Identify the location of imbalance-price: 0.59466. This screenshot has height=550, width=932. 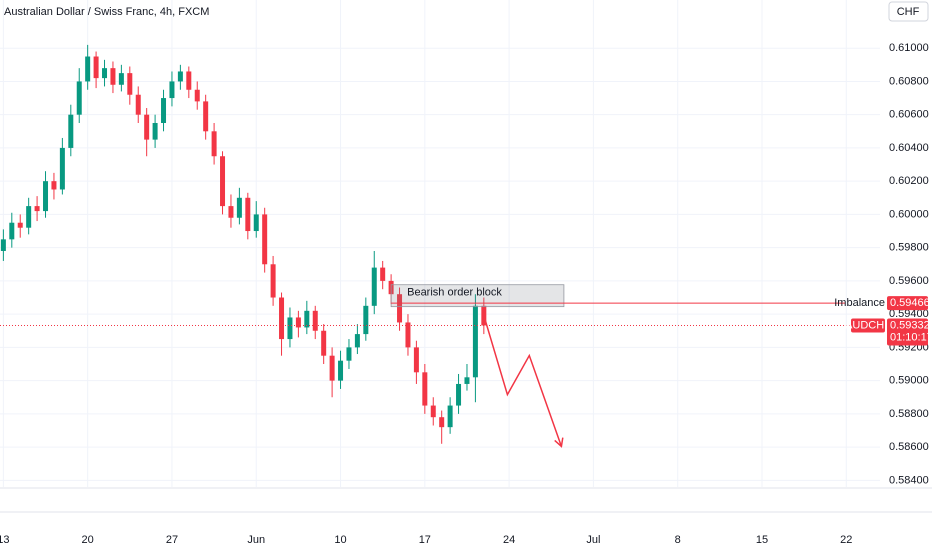
(910, 303).